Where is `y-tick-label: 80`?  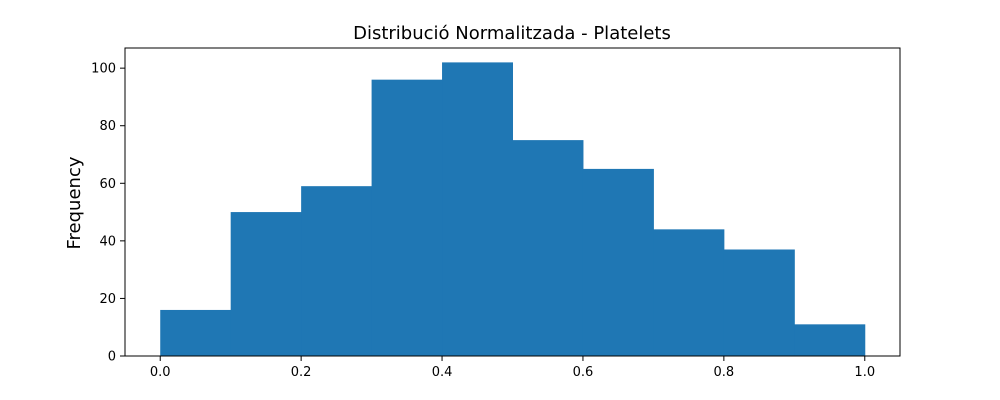 y-tick-label: 80 is located at coordinates (107, 126).